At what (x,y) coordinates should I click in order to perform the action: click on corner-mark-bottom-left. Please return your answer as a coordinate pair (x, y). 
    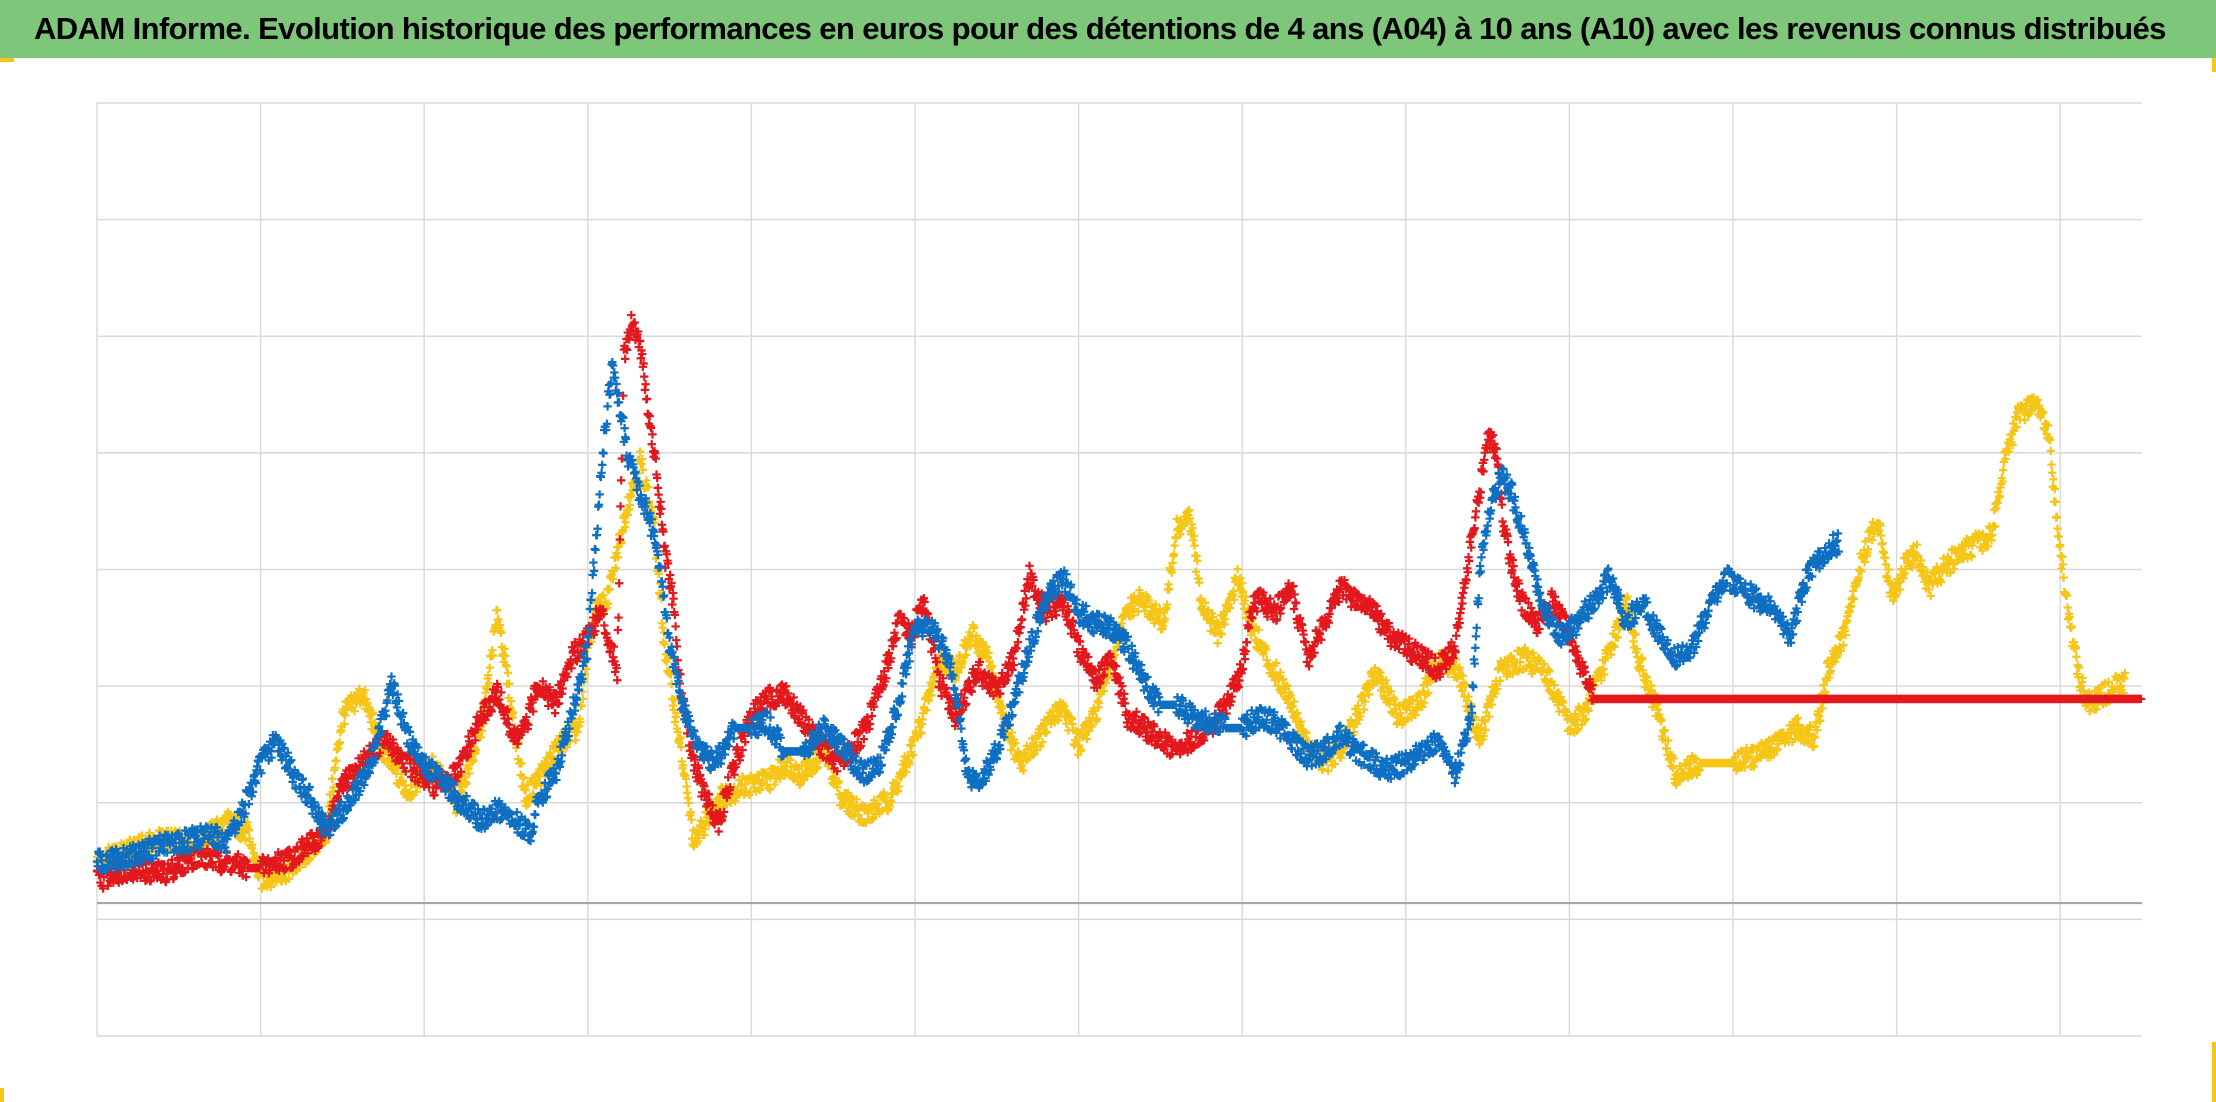
    Looking at the image, I should click on (2, 1095).